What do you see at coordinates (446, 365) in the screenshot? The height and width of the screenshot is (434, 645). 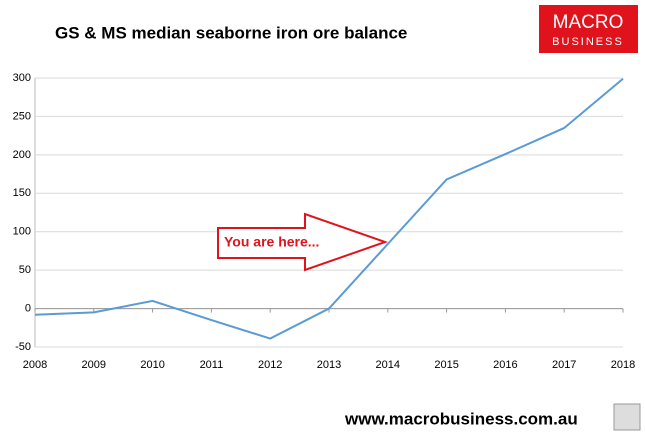 I see `x-tick-label: 2015` at bounding box center [446, 365].